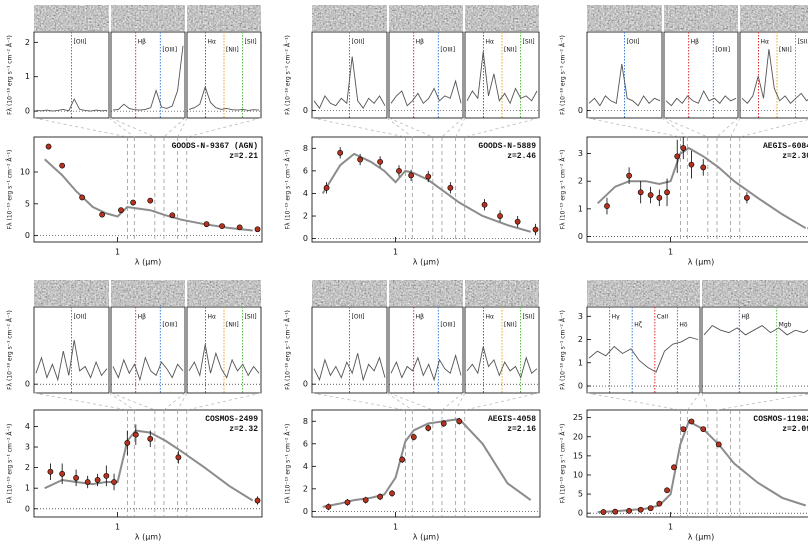 The image size is (808, 544). I want to click on line-label: [SII], so click(251, 317).